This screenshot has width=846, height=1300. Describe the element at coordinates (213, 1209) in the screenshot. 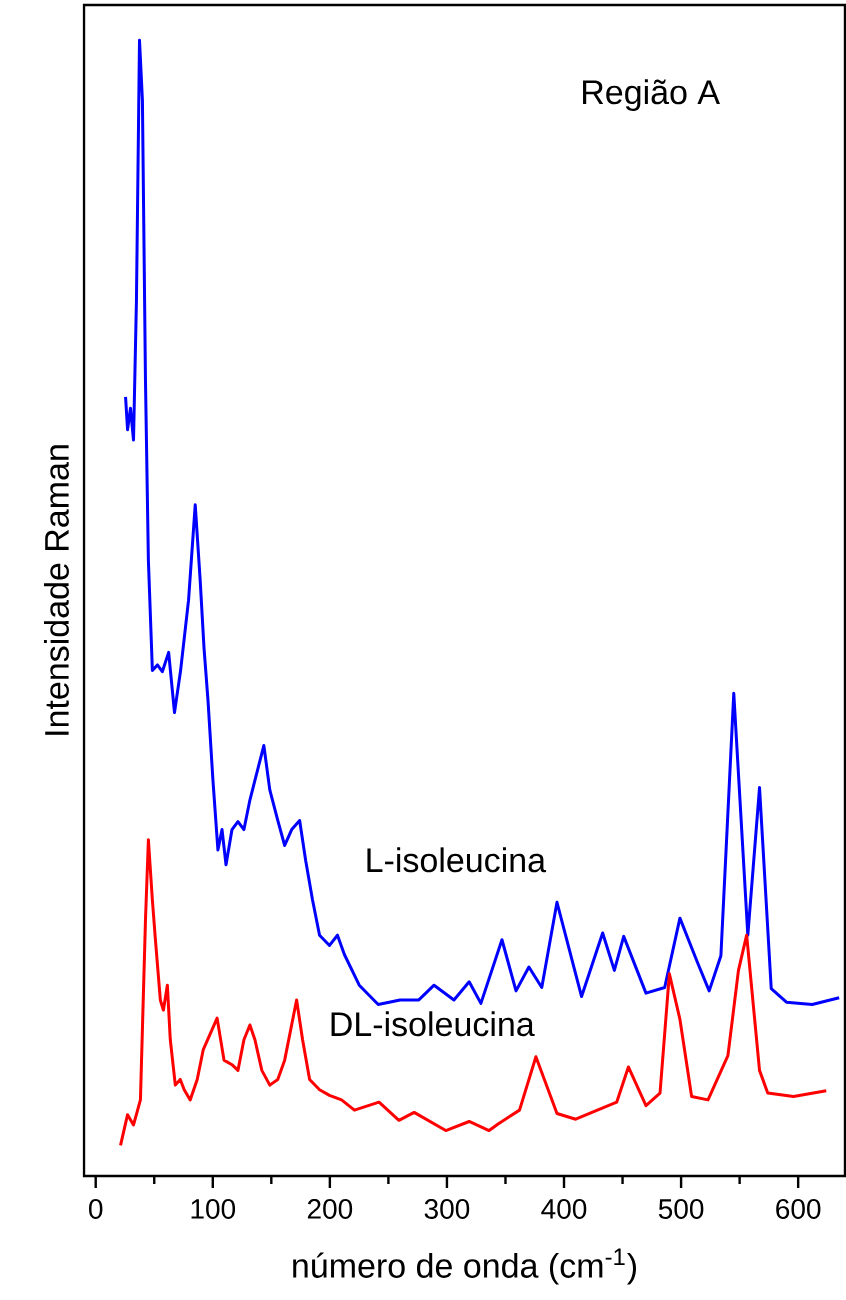

I see `x-tick-label: 100` at that location.